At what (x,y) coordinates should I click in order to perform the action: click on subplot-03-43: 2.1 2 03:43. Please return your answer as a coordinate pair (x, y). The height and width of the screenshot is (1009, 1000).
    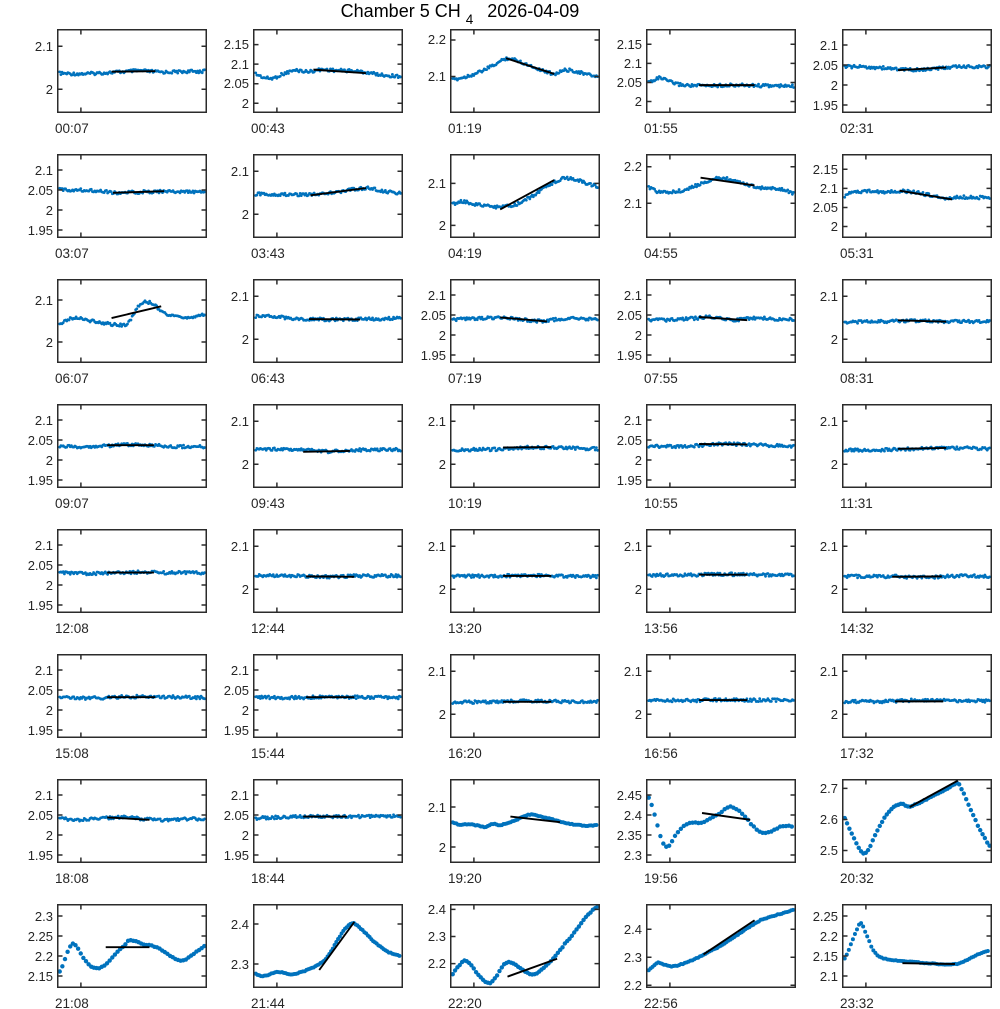
    Looking at the image, I should click on (317, 209).